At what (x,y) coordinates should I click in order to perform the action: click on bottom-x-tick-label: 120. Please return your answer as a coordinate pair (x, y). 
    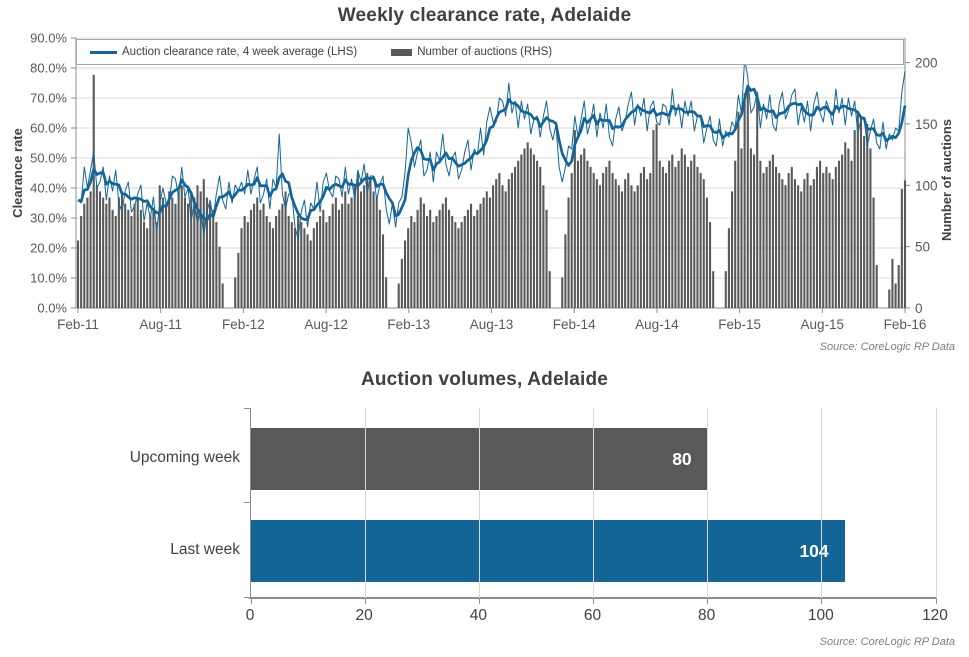
    Looking at the image, I should click on (935, 615).